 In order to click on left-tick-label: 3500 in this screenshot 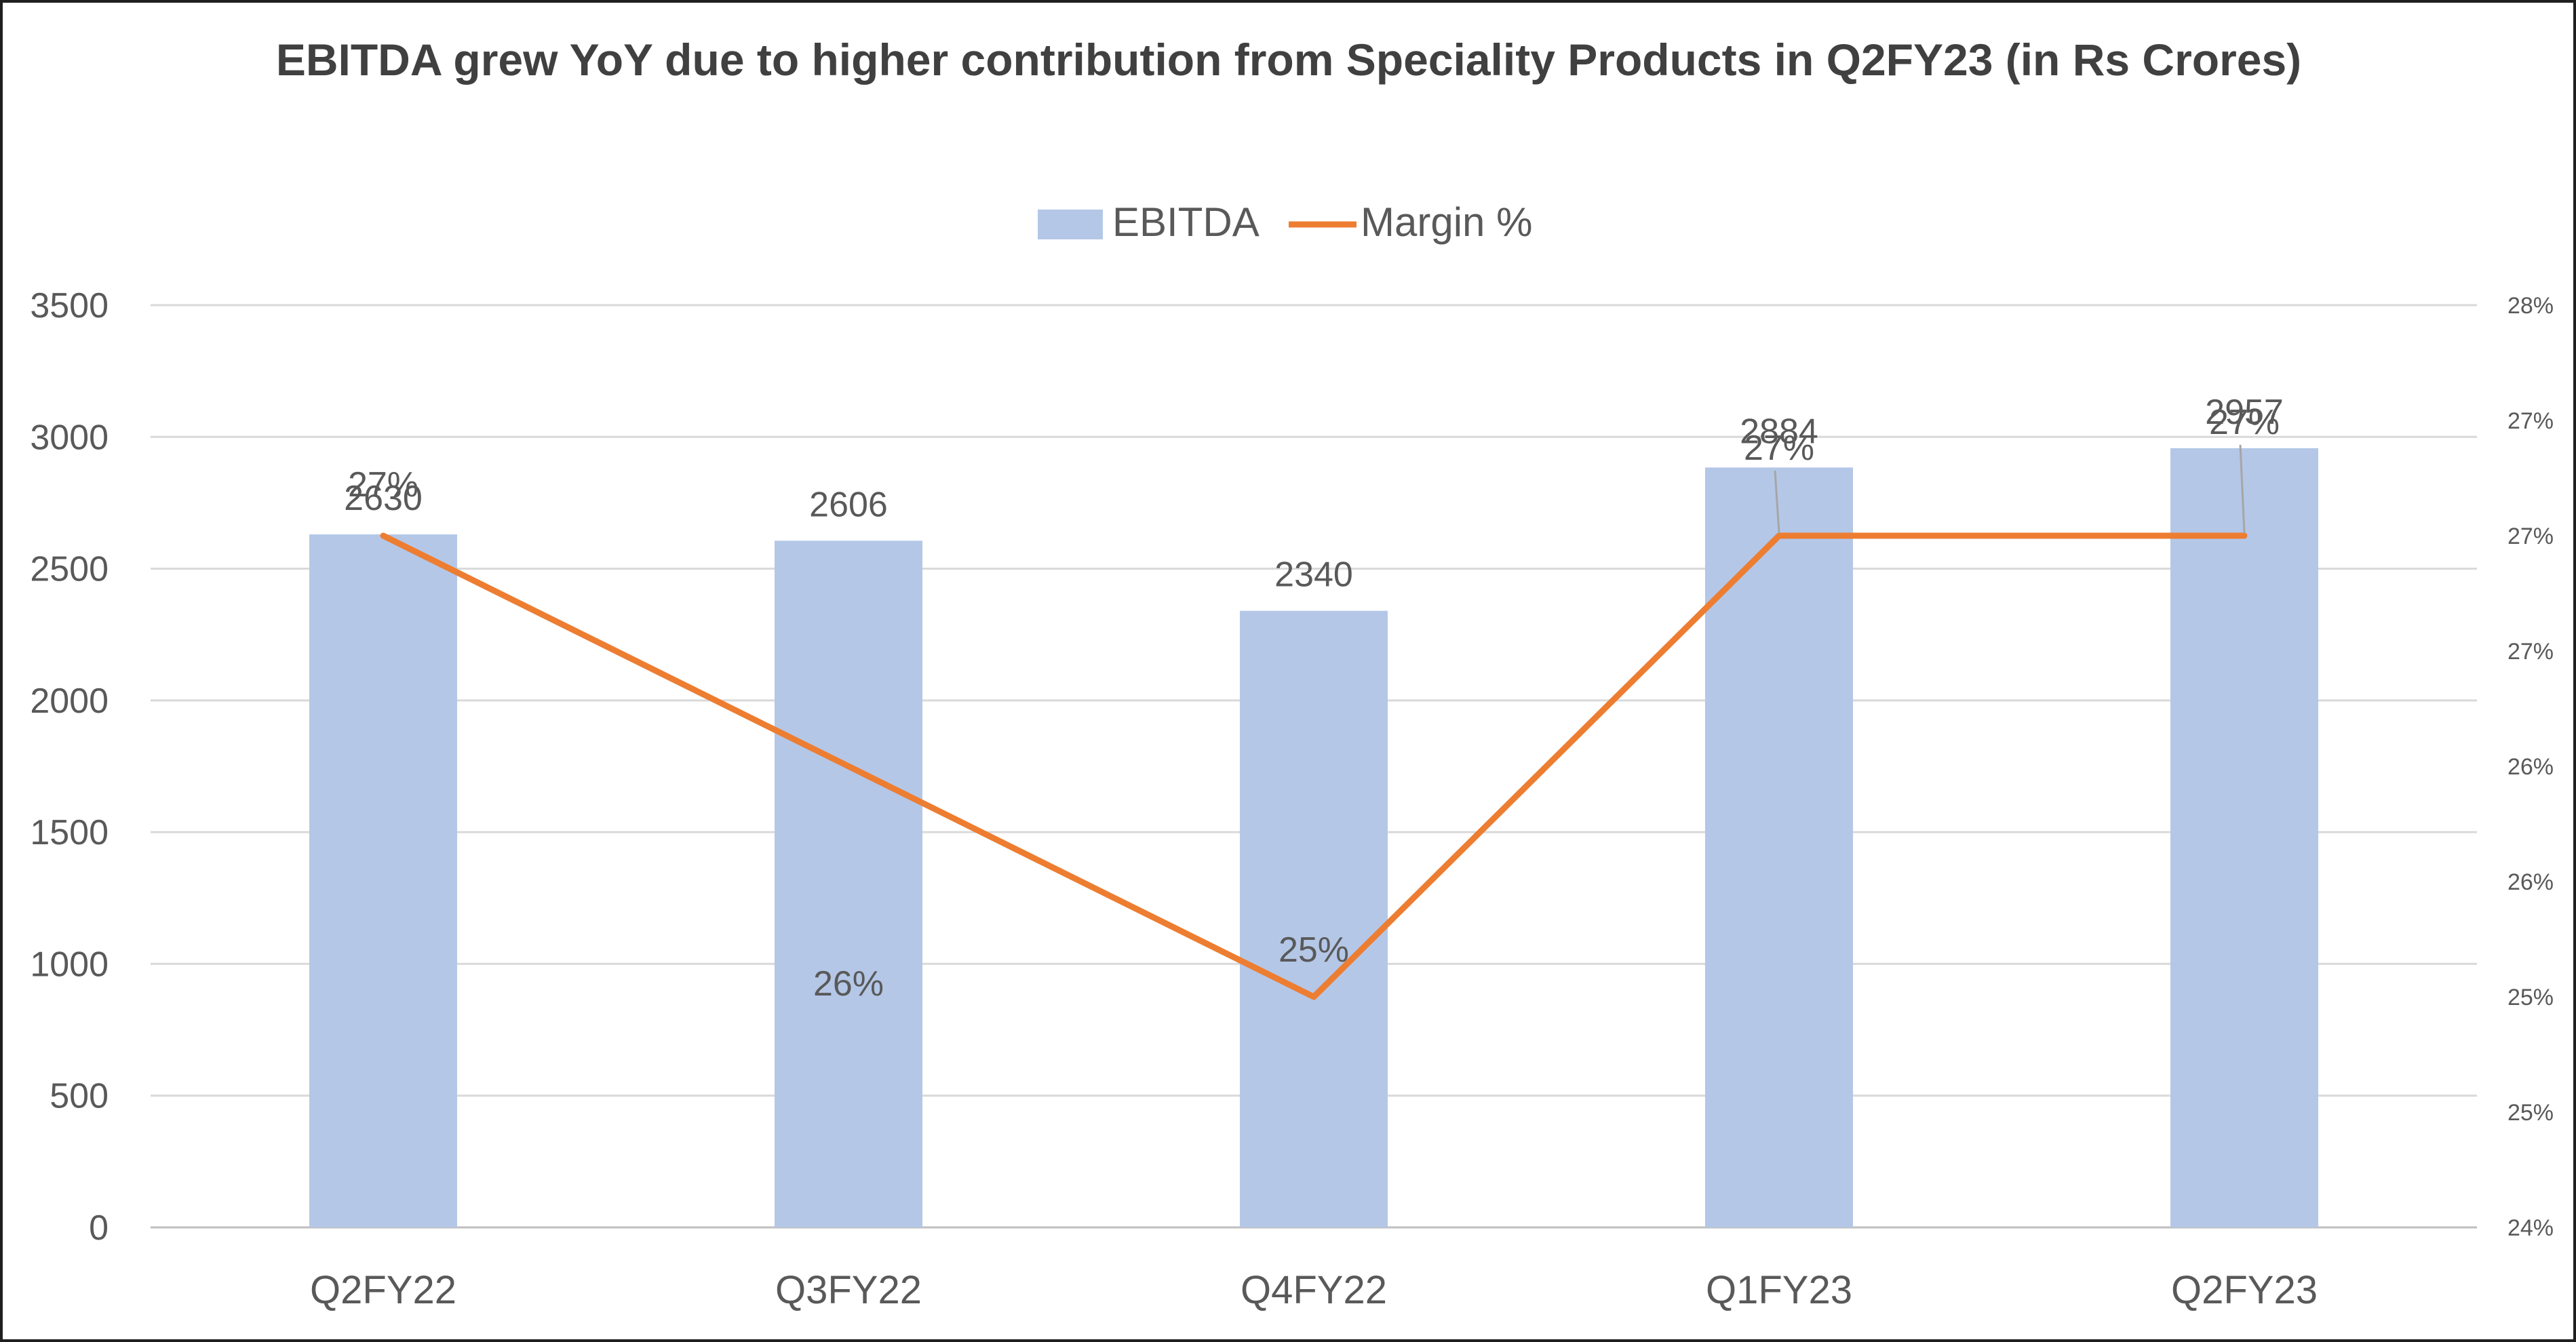, I will do `click(69, 305)`.